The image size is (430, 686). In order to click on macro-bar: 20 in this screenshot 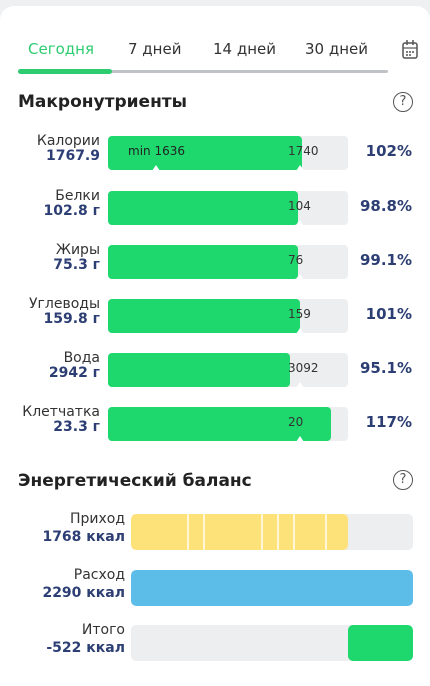, I will do `click(228, 424)`.